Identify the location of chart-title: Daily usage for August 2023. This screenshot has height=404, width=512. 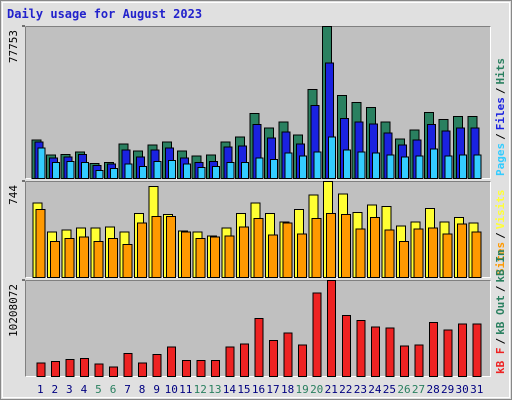
(104, 14).